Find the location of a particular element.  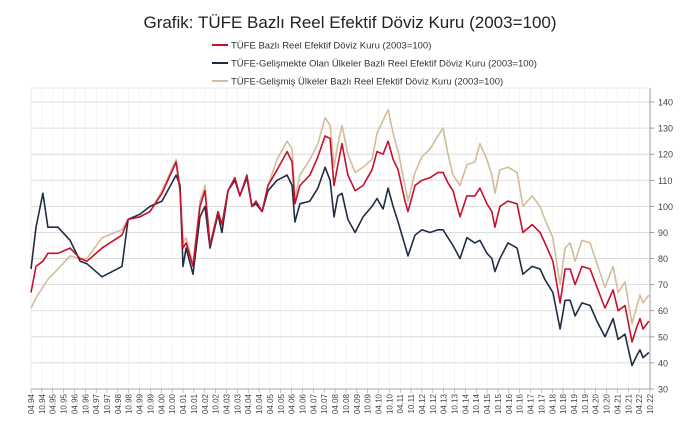

x-tick-label: 10.07 is located at coordinates (324, 403).